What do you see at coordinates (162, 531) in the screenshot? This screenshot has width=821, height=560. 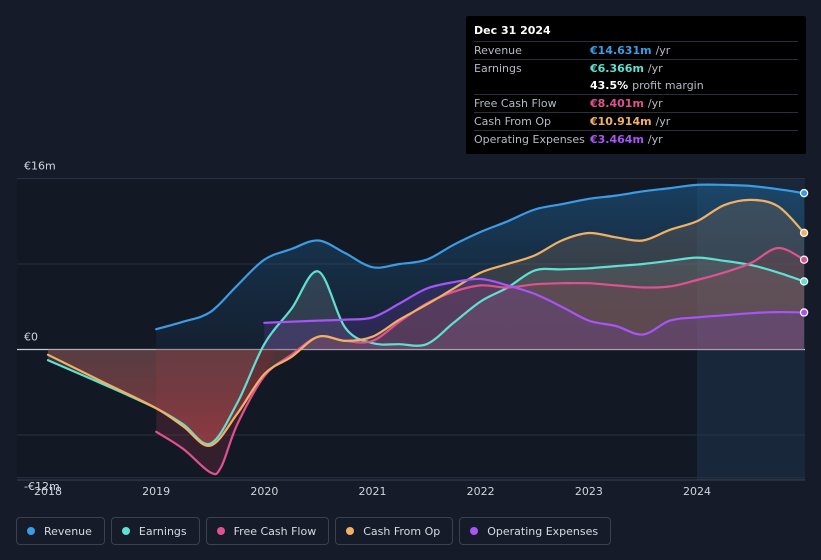 I see `legend-label: Earnings` at bounding box center [162, 531].